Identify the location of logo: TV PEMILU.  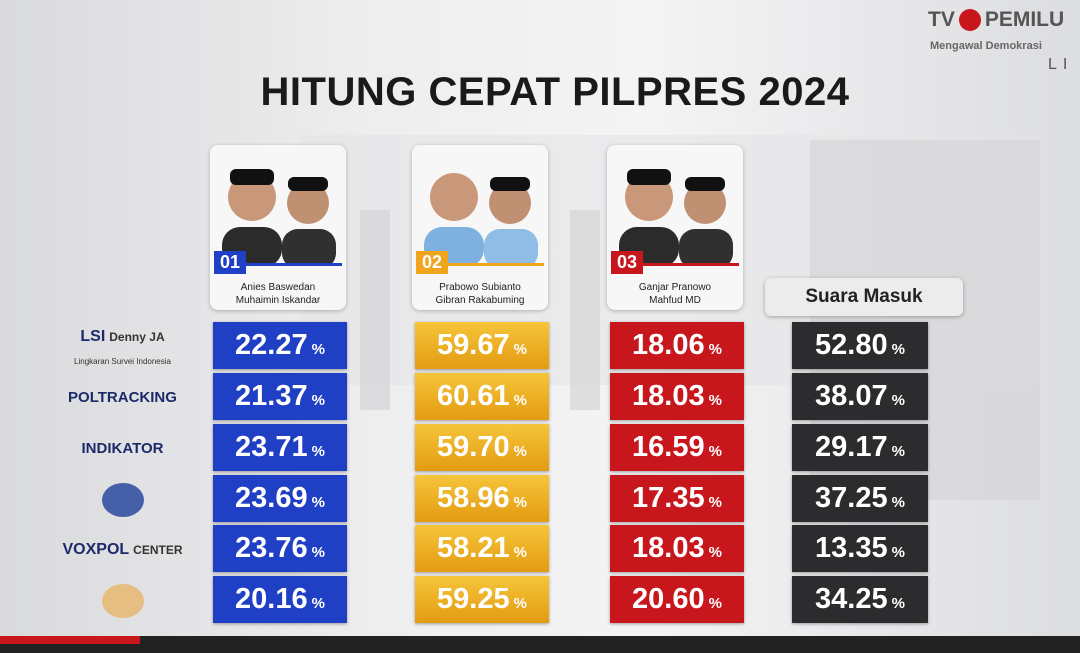
(996, 20).